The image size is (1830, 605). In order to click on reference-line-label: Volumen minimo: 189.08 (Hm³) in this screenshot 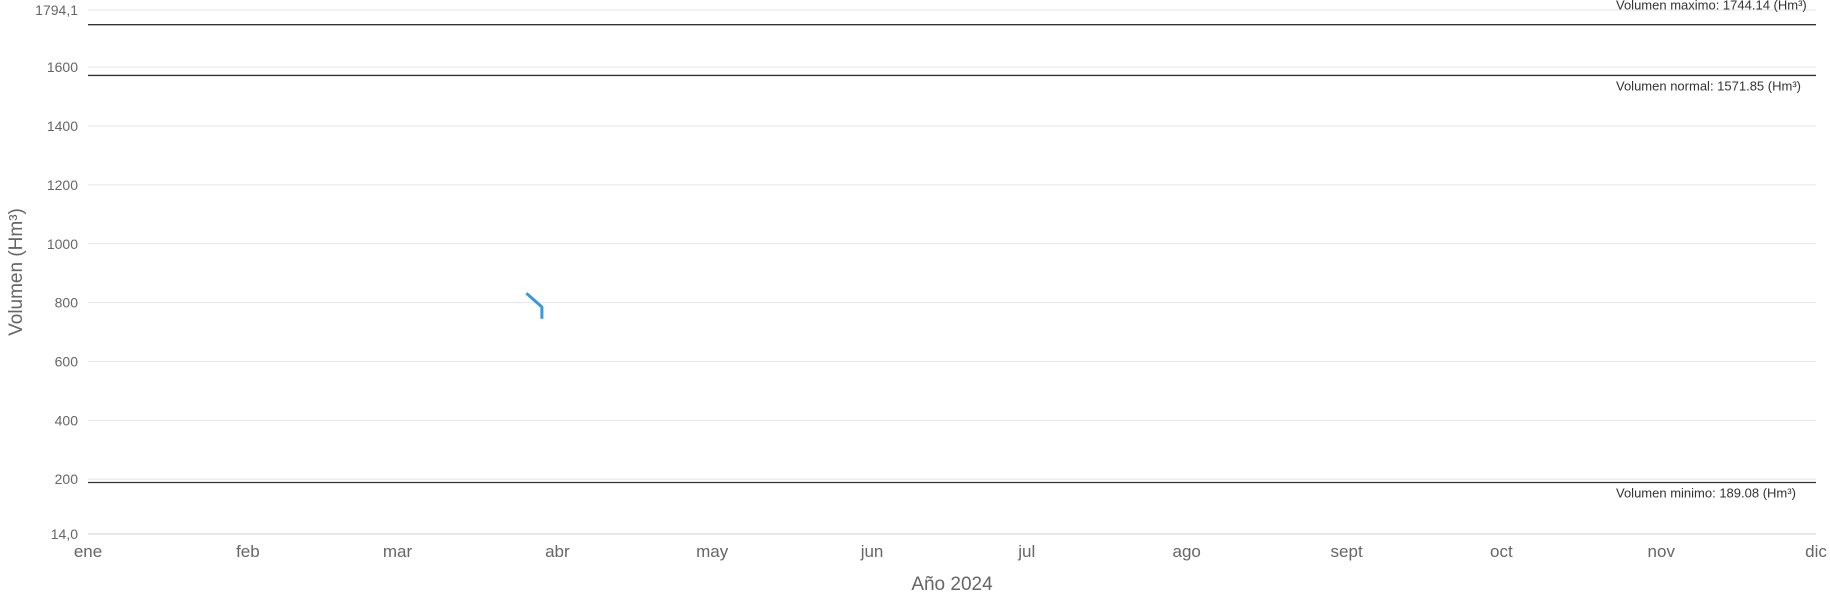, I will do `click(1706, 492)`.